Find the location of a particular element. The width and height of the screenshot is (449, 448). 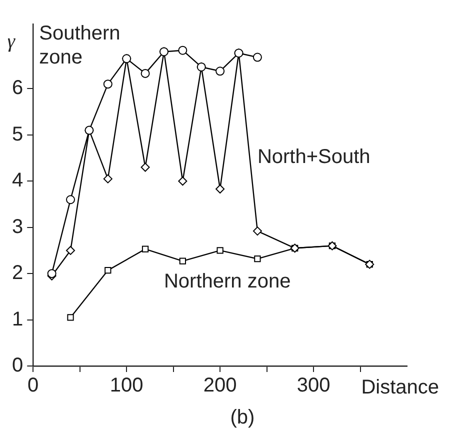

x-tick-label: 100 is located at coordinates (127, 385).